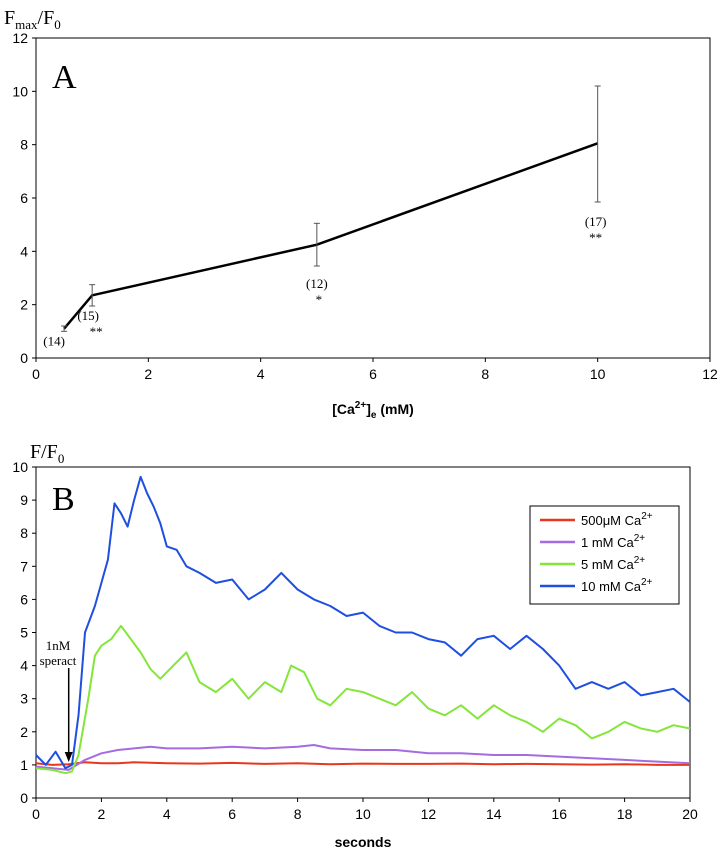  Describe the element at coordinates (63, 499) in the screenshot. I see `panel-b-label: B` at that location.